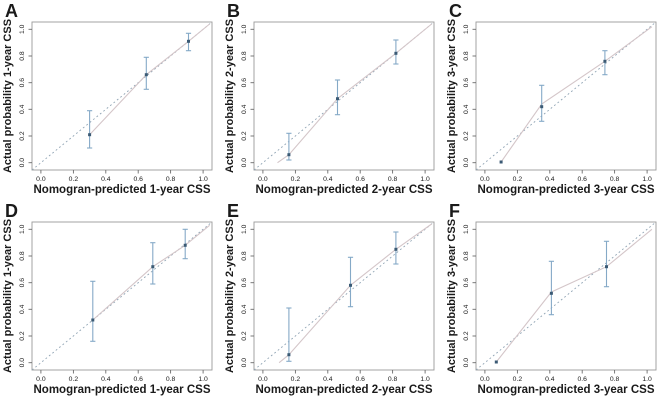  What do you see at coordinates (233, 11) in the screenshot?
I see `panel-letter: B` at bounding box center [233, 11].